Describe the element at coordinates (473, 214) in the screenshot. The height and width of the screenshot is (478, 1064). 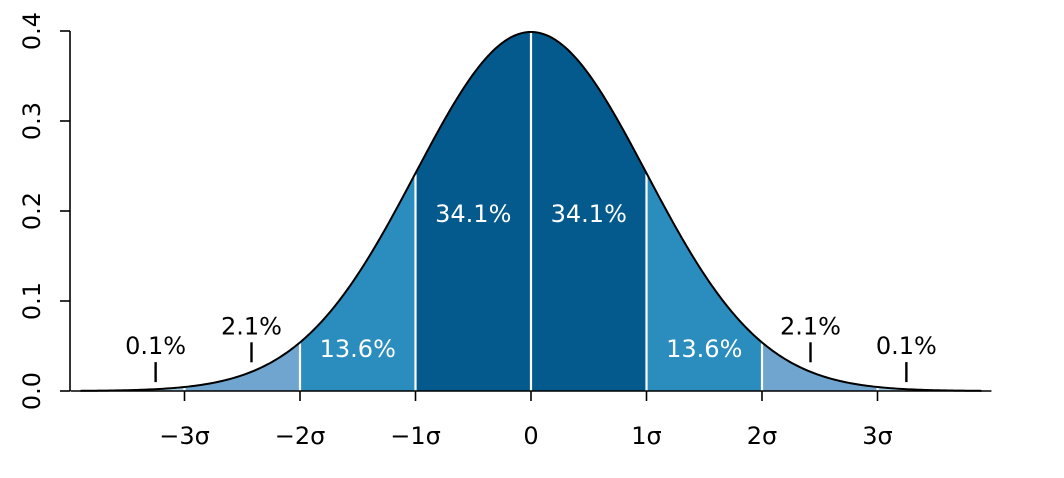
I see `region-label-0: 34.1%` at that location.